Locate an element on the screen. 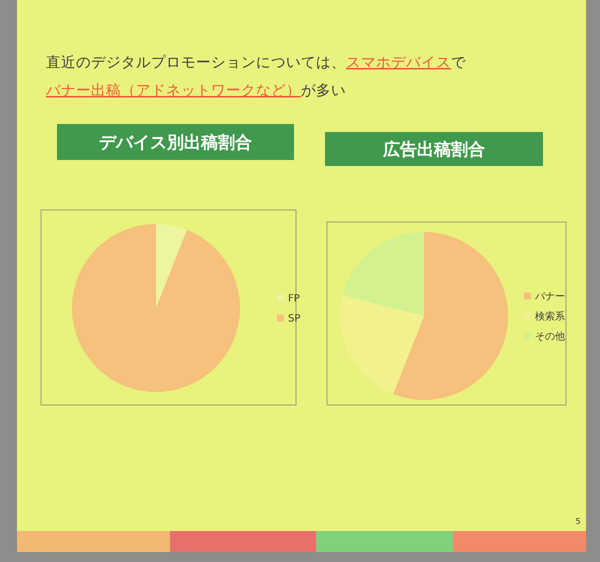 This screenshot has height=562, width=600. chart-title: デバイス別出稿割合 is located at coordinates (175, 142).